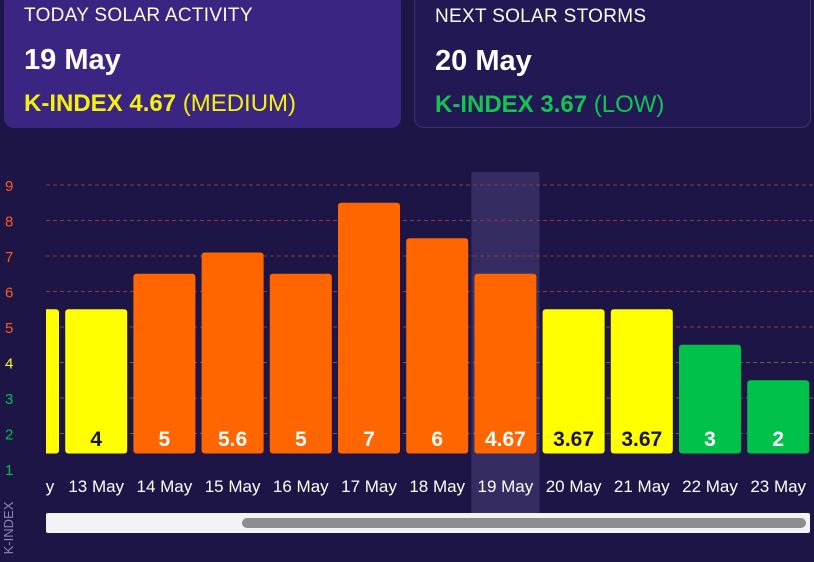 The width and height of the screenshot is (814, 562). Describe the element at coordinates (300, 363) in the screenshot. I see `bar-16-may` at that location.